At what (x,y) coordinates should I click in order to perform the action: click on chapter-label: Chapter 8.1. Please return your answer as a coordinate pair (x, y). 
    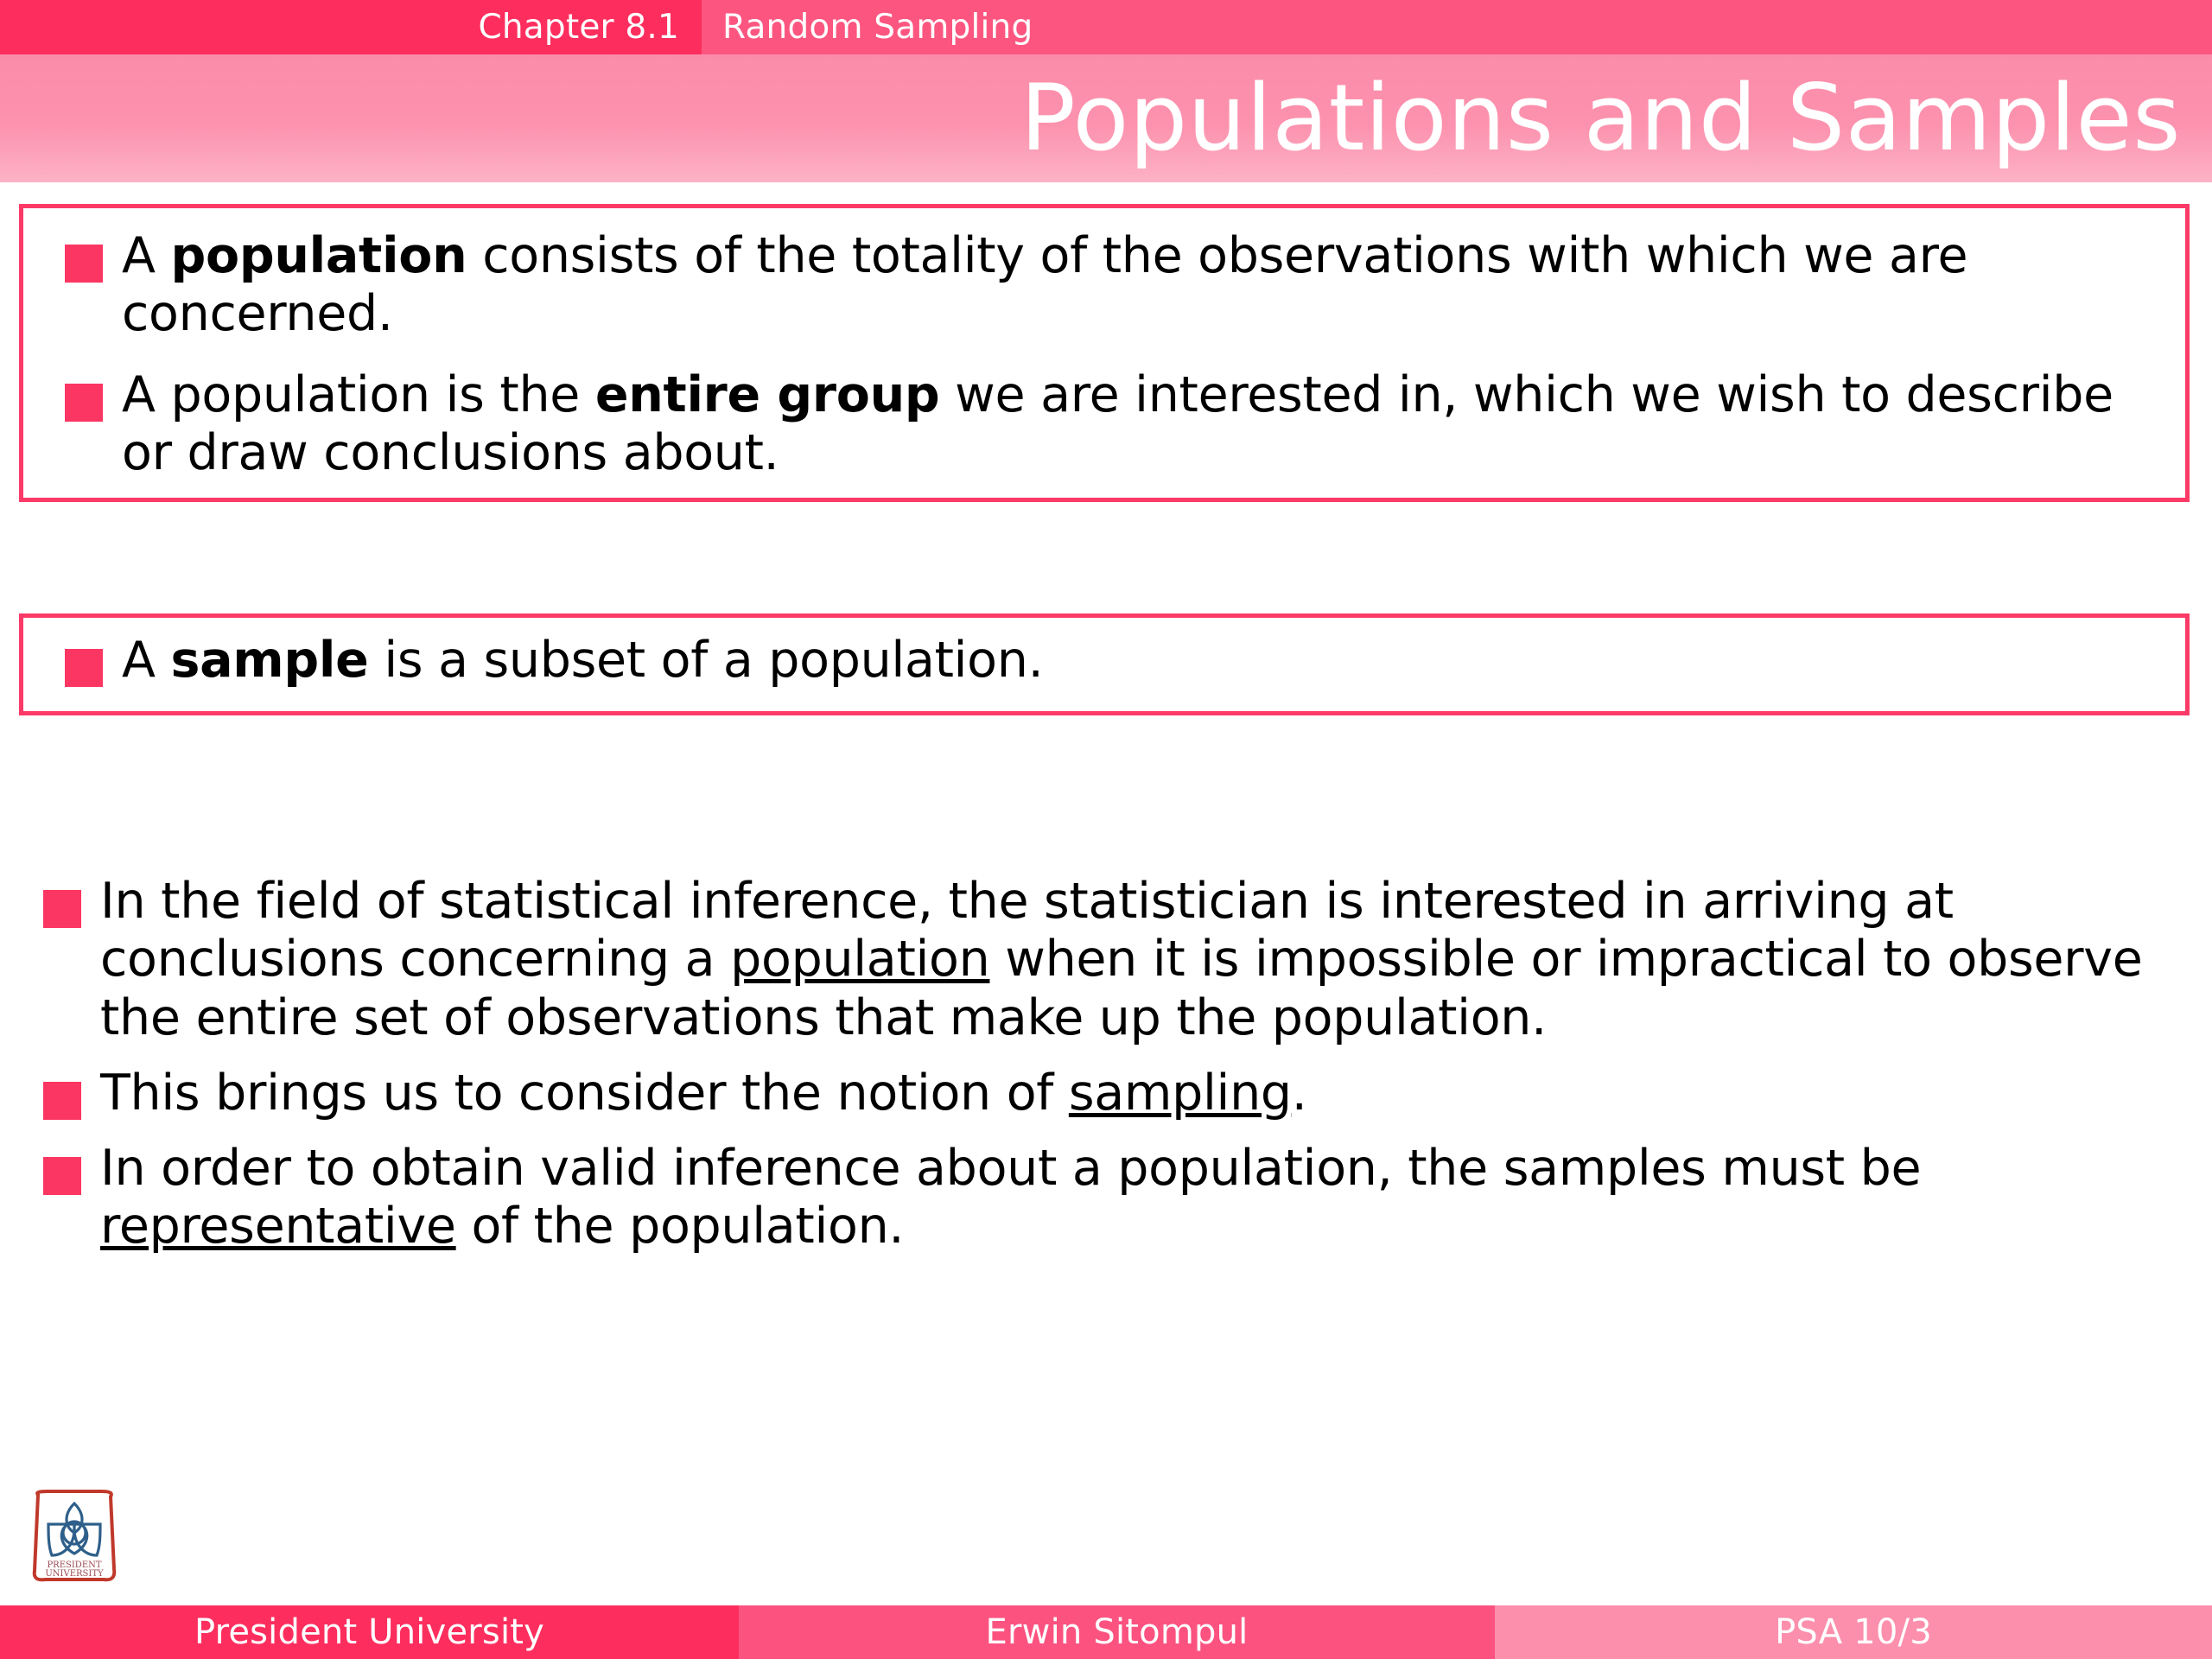
    Looking at the image, I should click on (578, 27).